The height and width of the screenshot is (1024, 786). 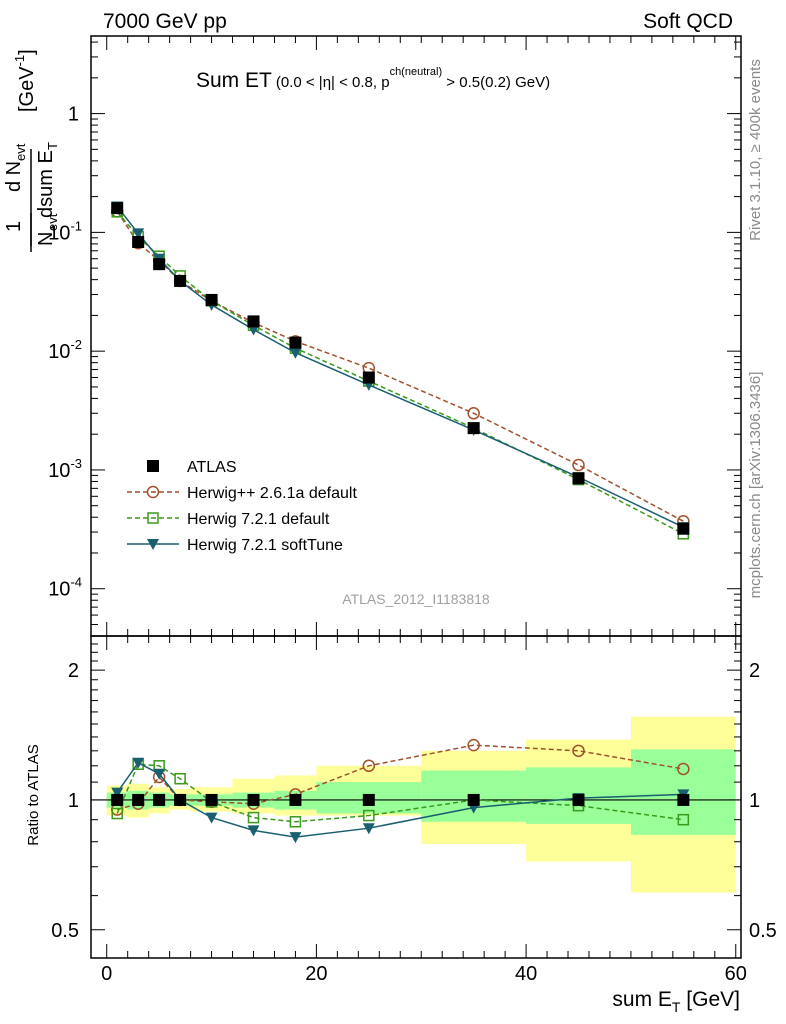 I want to click on y-unit-main: [GeV, so click(x=27, y=89).